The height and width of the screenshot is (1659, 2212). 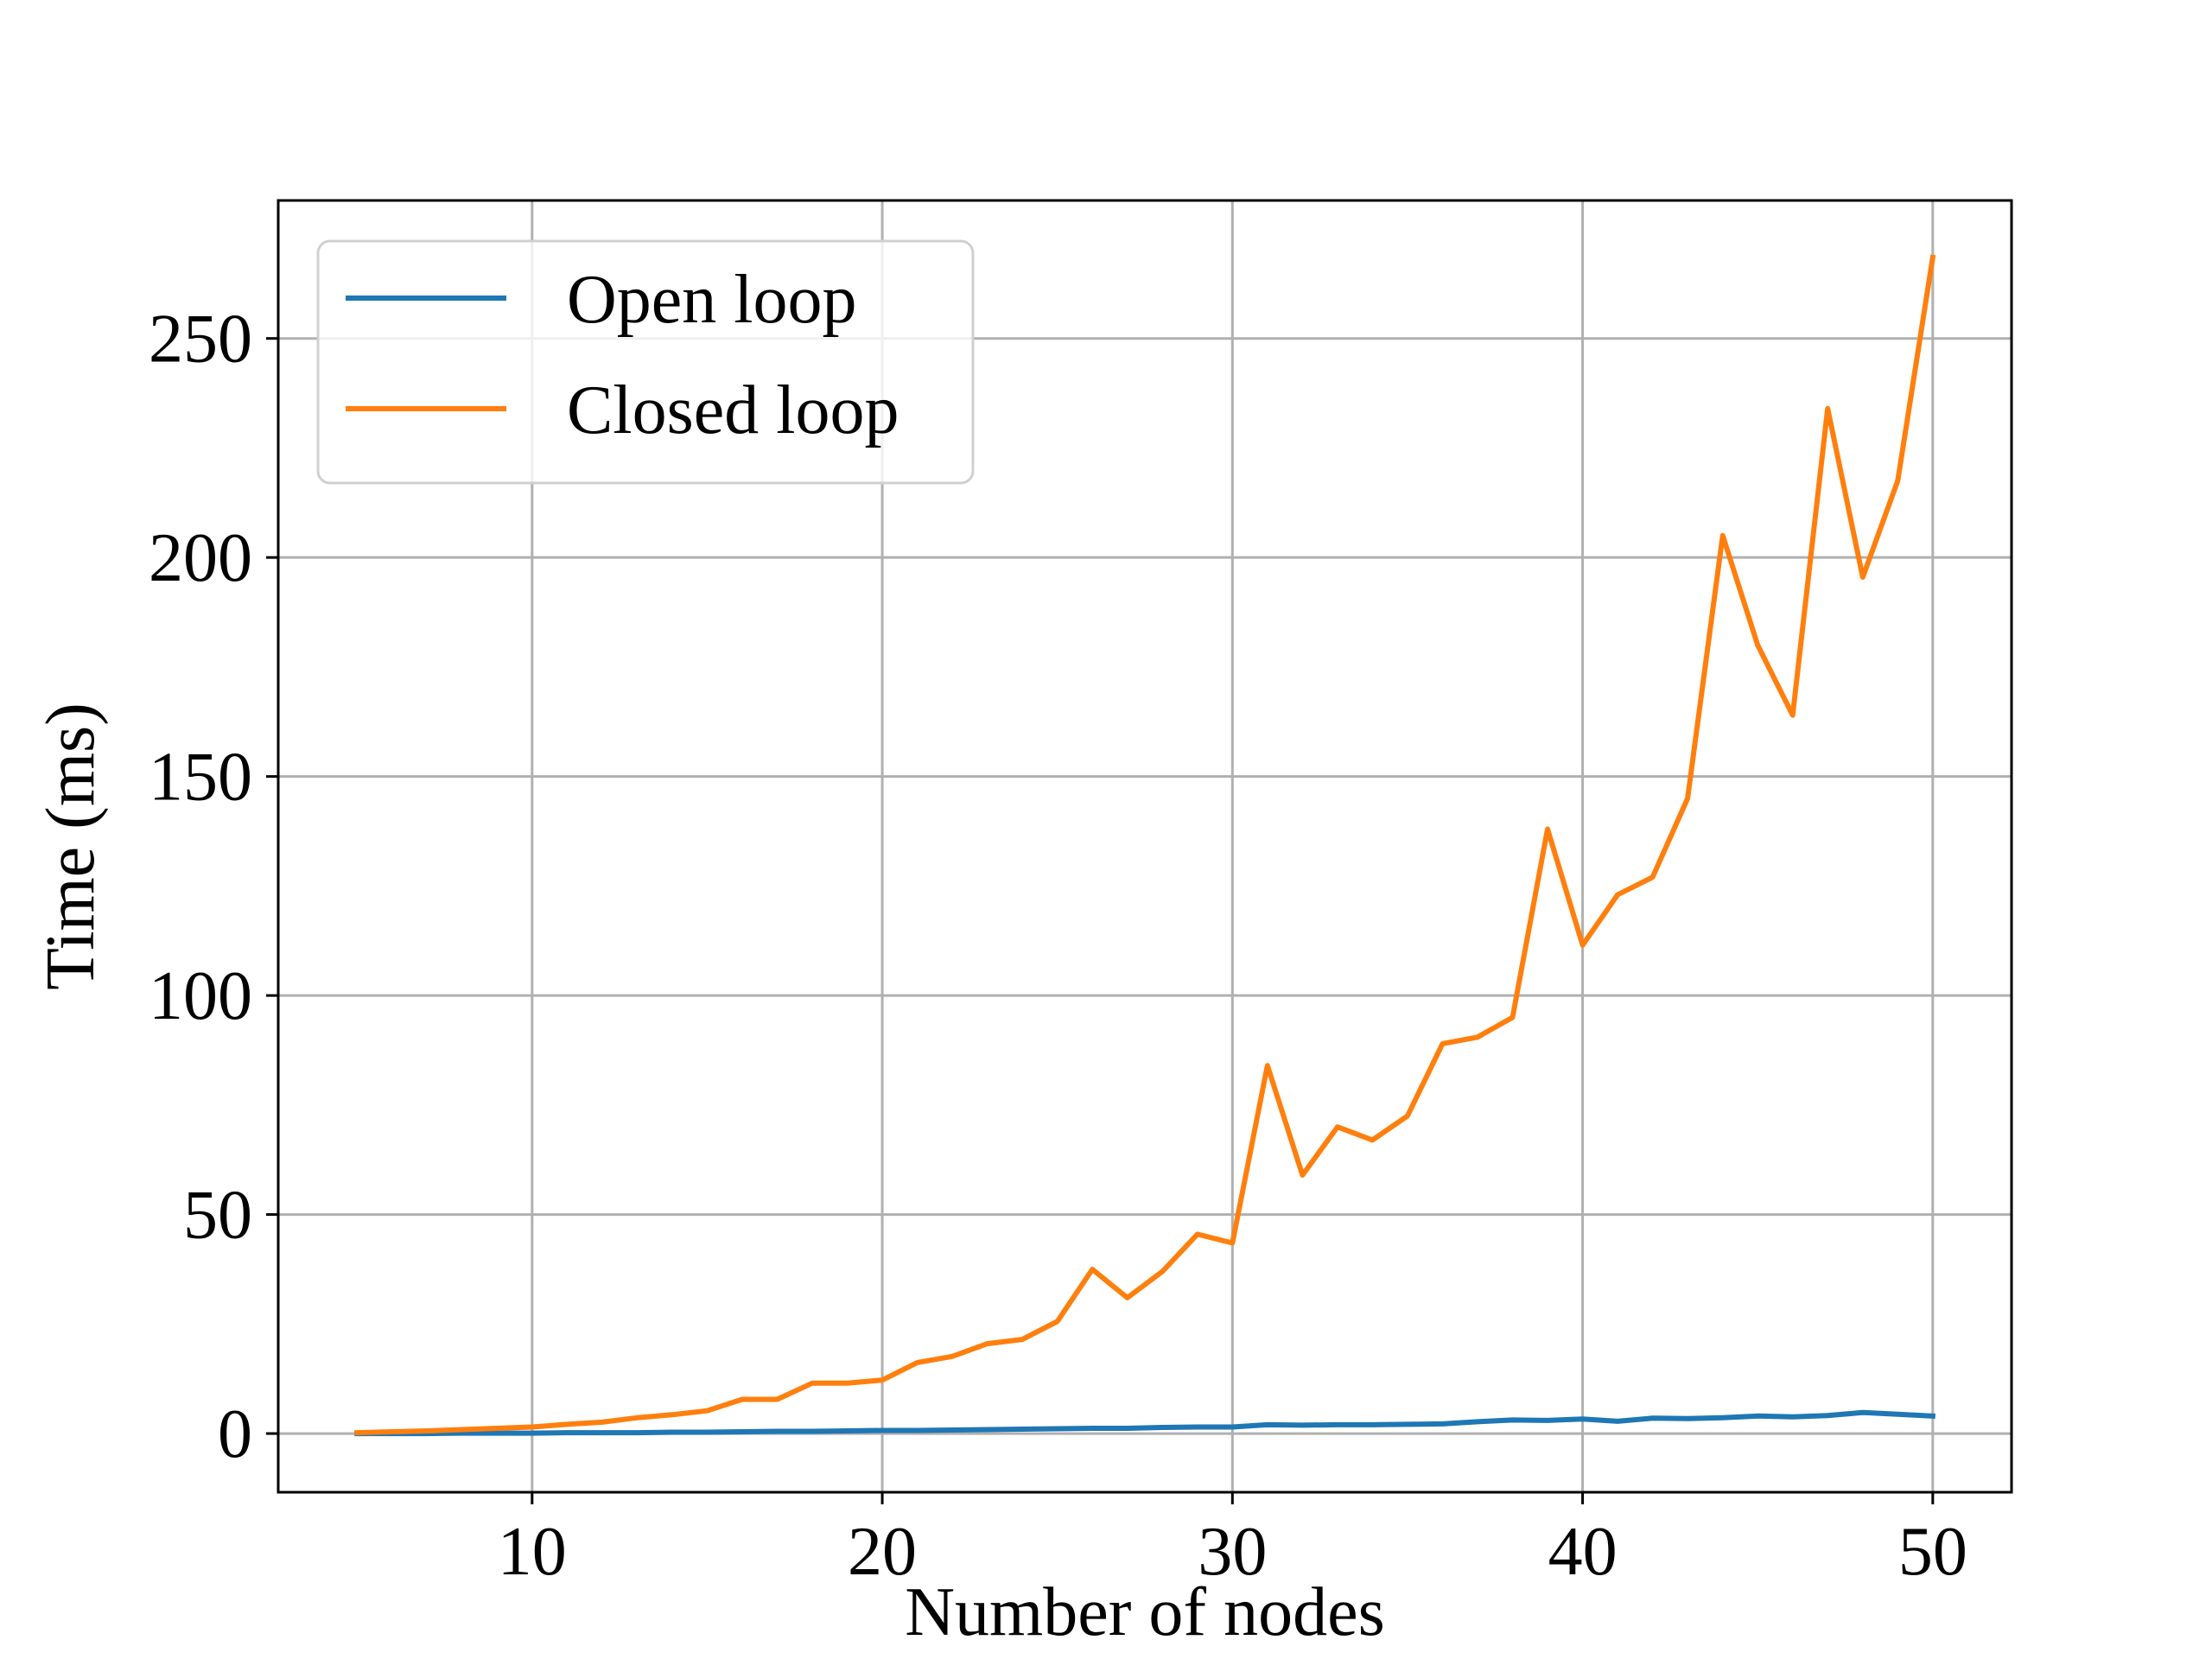 What do you see at coordinates (200, 558) in the screenshot?
I see `y-tick-label: 200` at bounding box center [200, 558].